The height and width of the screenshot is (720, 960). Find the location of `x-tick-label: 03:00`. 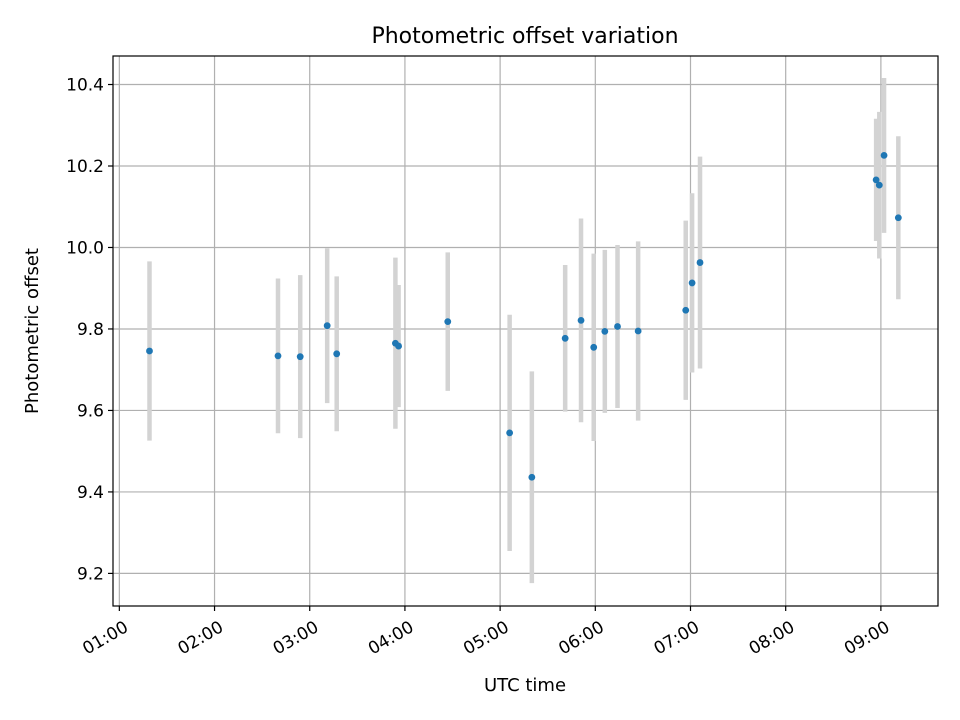

x-tick-label: 03:00 is located at coordinates (296, 638).